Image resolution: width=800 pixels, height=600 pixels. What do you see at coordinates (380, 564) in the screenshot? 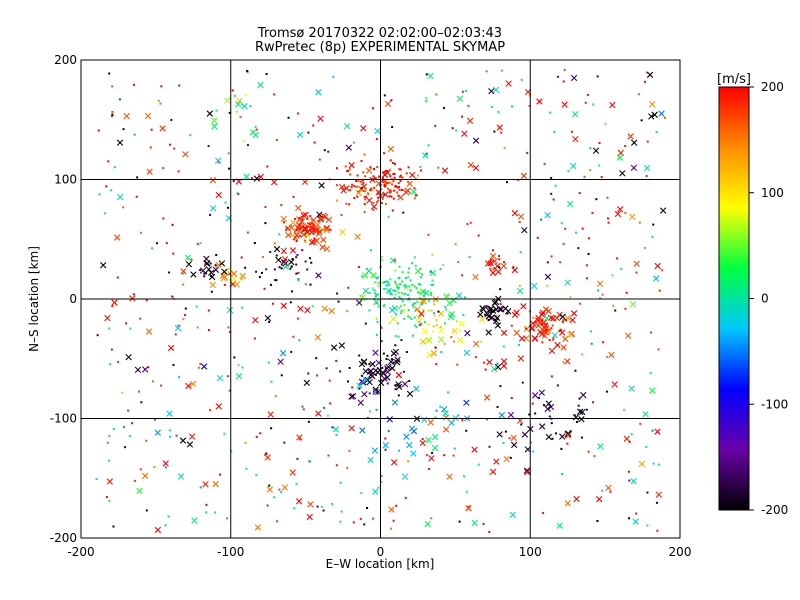
I see `x-axis-label: E–W location [km]` at bounding box center [380, 564].